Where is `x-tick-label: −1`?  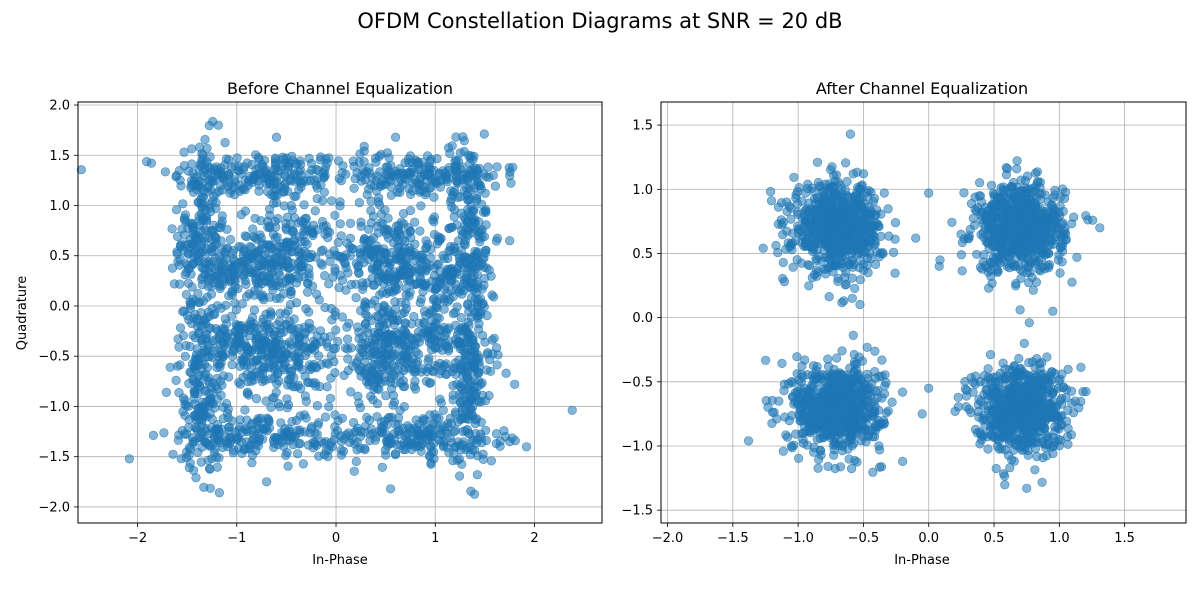
x-tick-label: −1 is located at coordinates (236, 538).